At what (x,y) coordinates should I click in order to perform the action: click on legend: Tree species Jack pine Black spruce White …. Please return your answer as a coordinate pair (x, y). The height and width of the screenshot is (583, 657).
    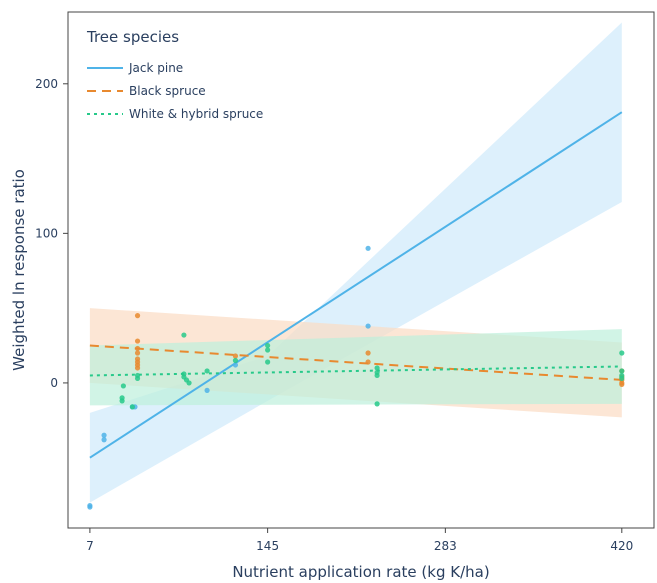
    Looking at the image, I should click on (174, 74).